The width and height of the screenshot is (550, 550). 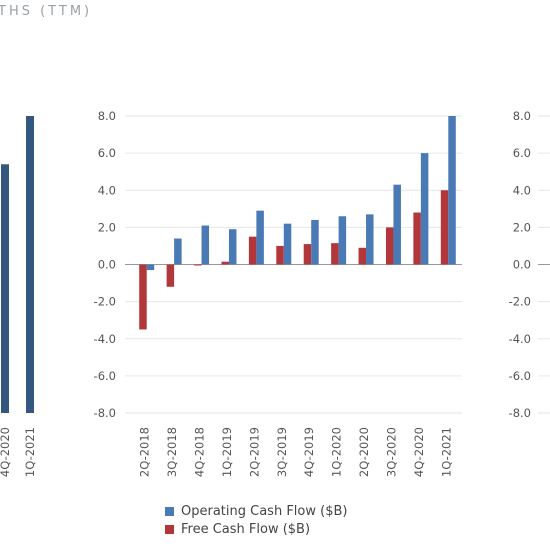 What do you see at coordinates (254, 452) in the screenshot?
I see `x-tick-label: 2Q-2019` at bounding box center [254, 452].